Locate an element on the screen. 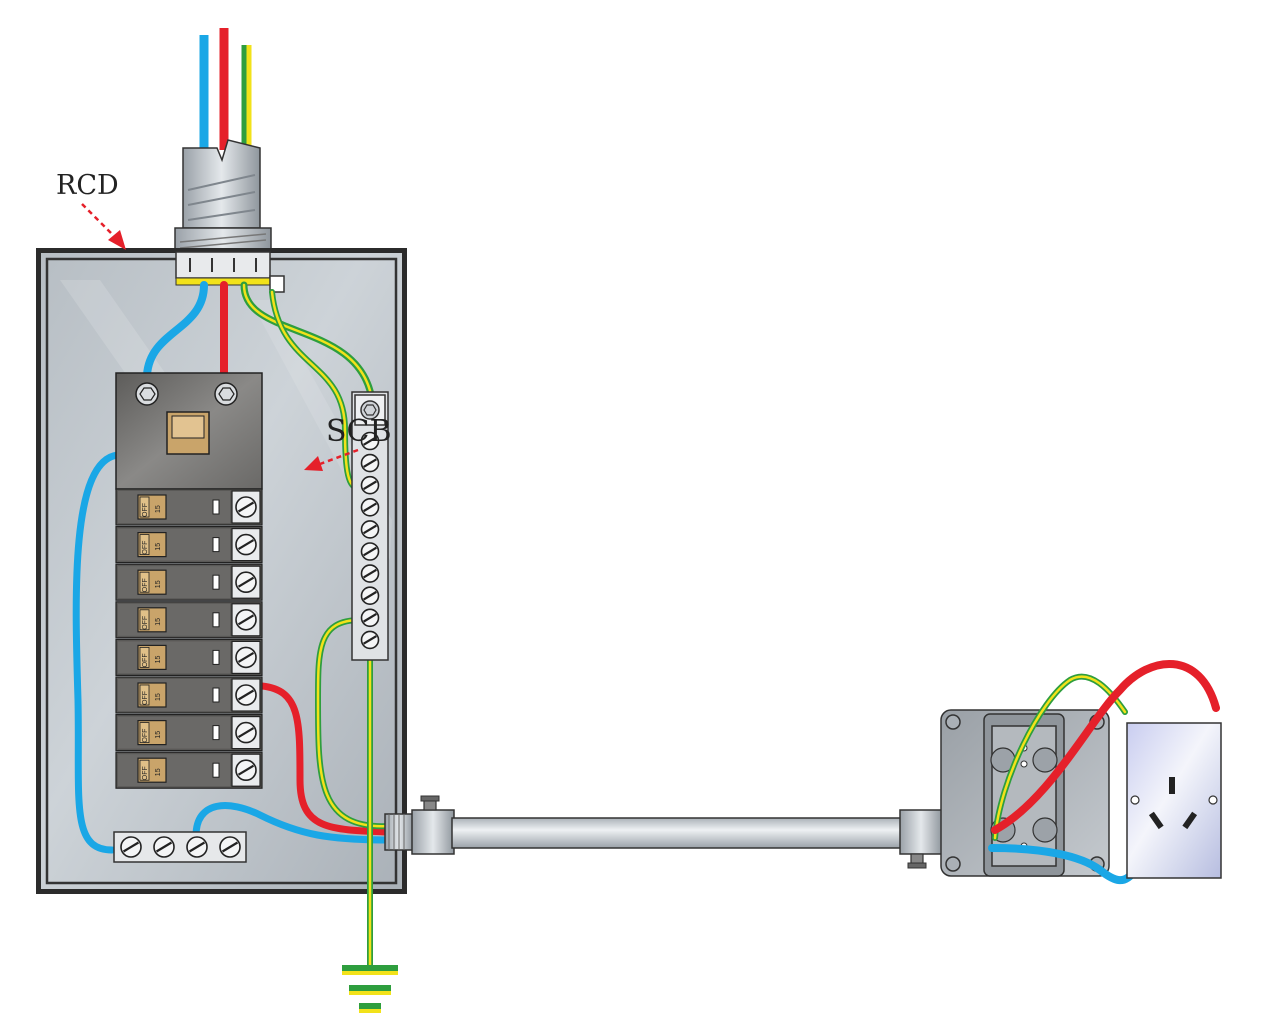 The height and width of the screenshot is (1032, 1264). earth-bar is located at coordinates (370, 526).